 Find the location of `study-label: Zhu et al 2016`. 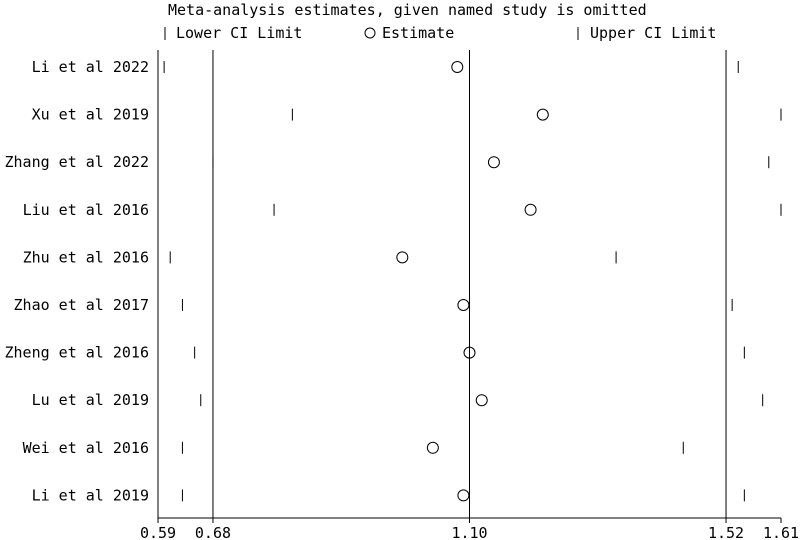

study-label: Zhu et al 2016 is located at coordinates (86, 257).